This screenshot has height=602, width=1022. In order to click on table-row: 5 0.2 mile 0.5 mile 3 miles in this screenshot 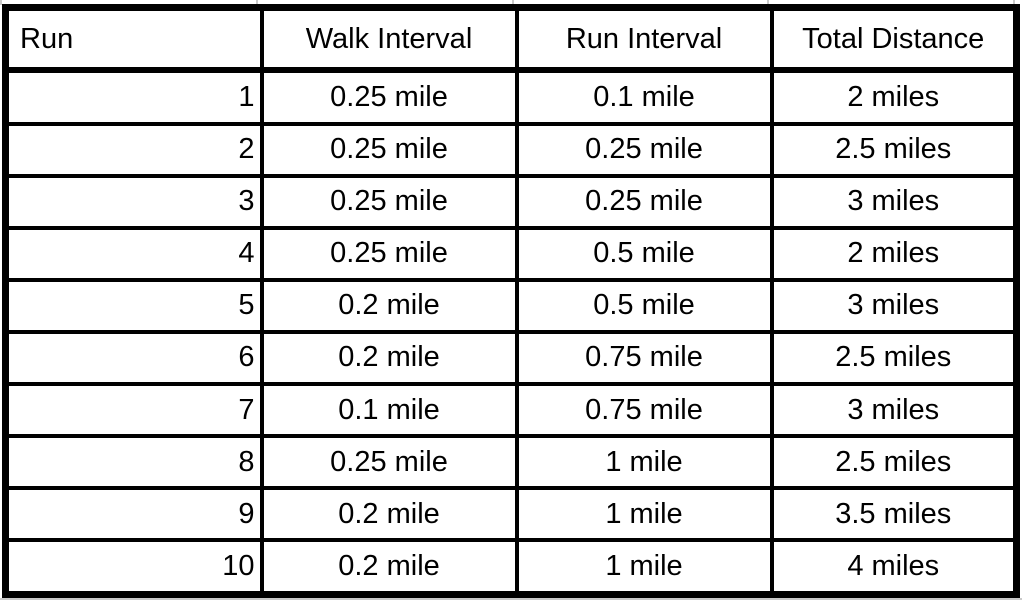, I will do `click(511, 305)`.